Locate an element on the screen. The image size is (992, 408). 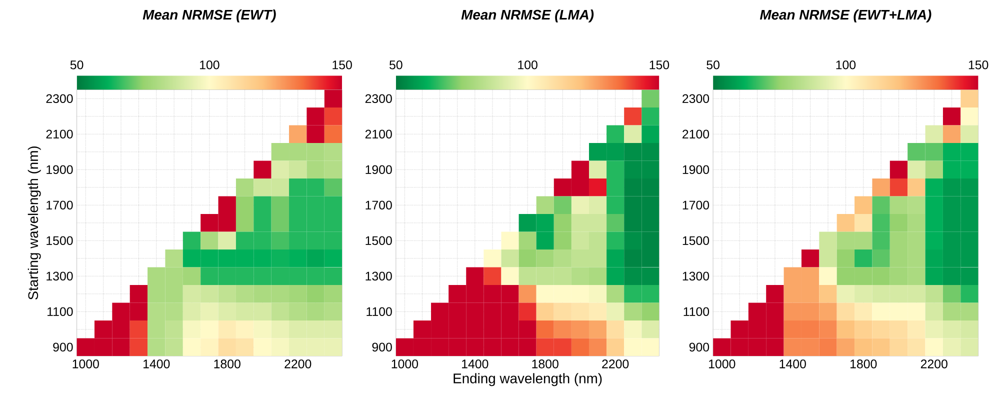
chart-title: Mean NRMSE (EWT+LMA) is located at coordinates (846, 16).